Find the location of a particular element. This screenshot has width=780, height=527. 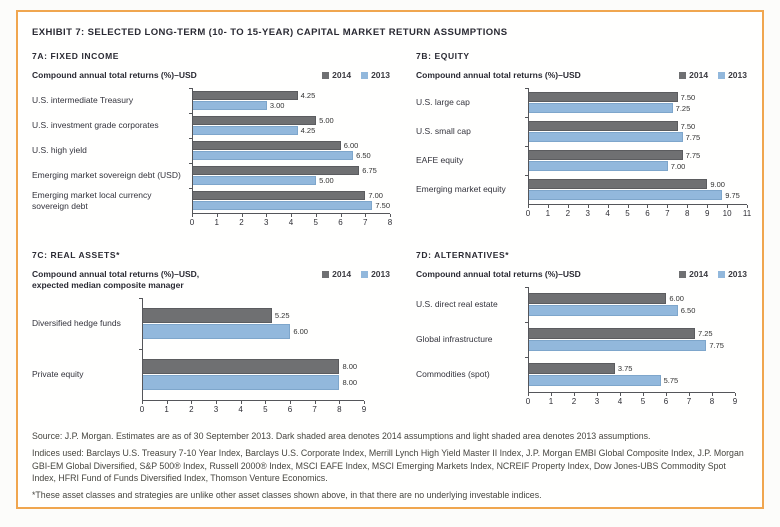

bar-line-2014: 7.00 is located at coordinates (291, 196).